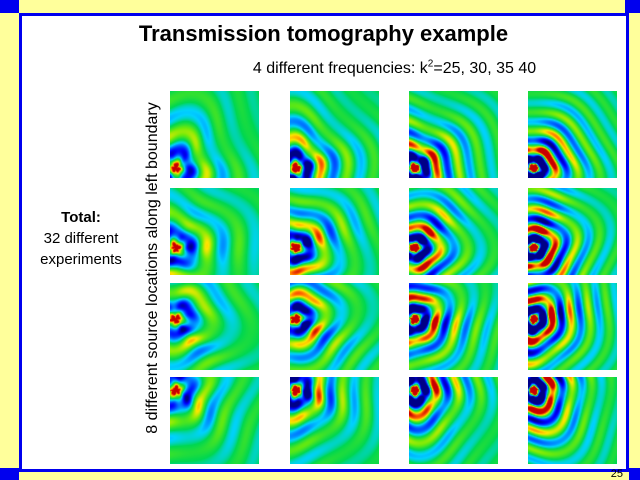 The image size is (640, 480). I want to click on total-note-heading: Total:, so click(81, 217).